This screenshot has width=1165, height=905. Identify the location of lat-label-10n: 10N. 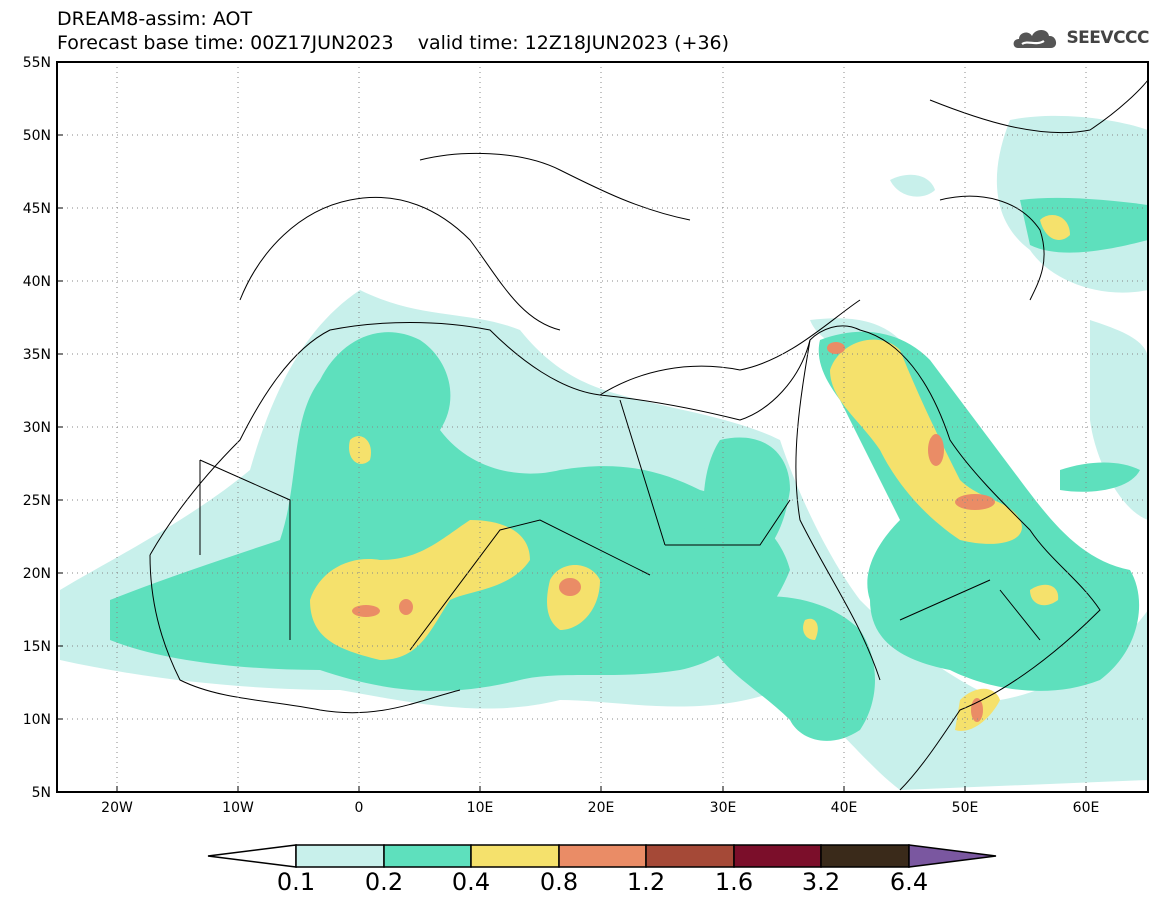
(37, 720).